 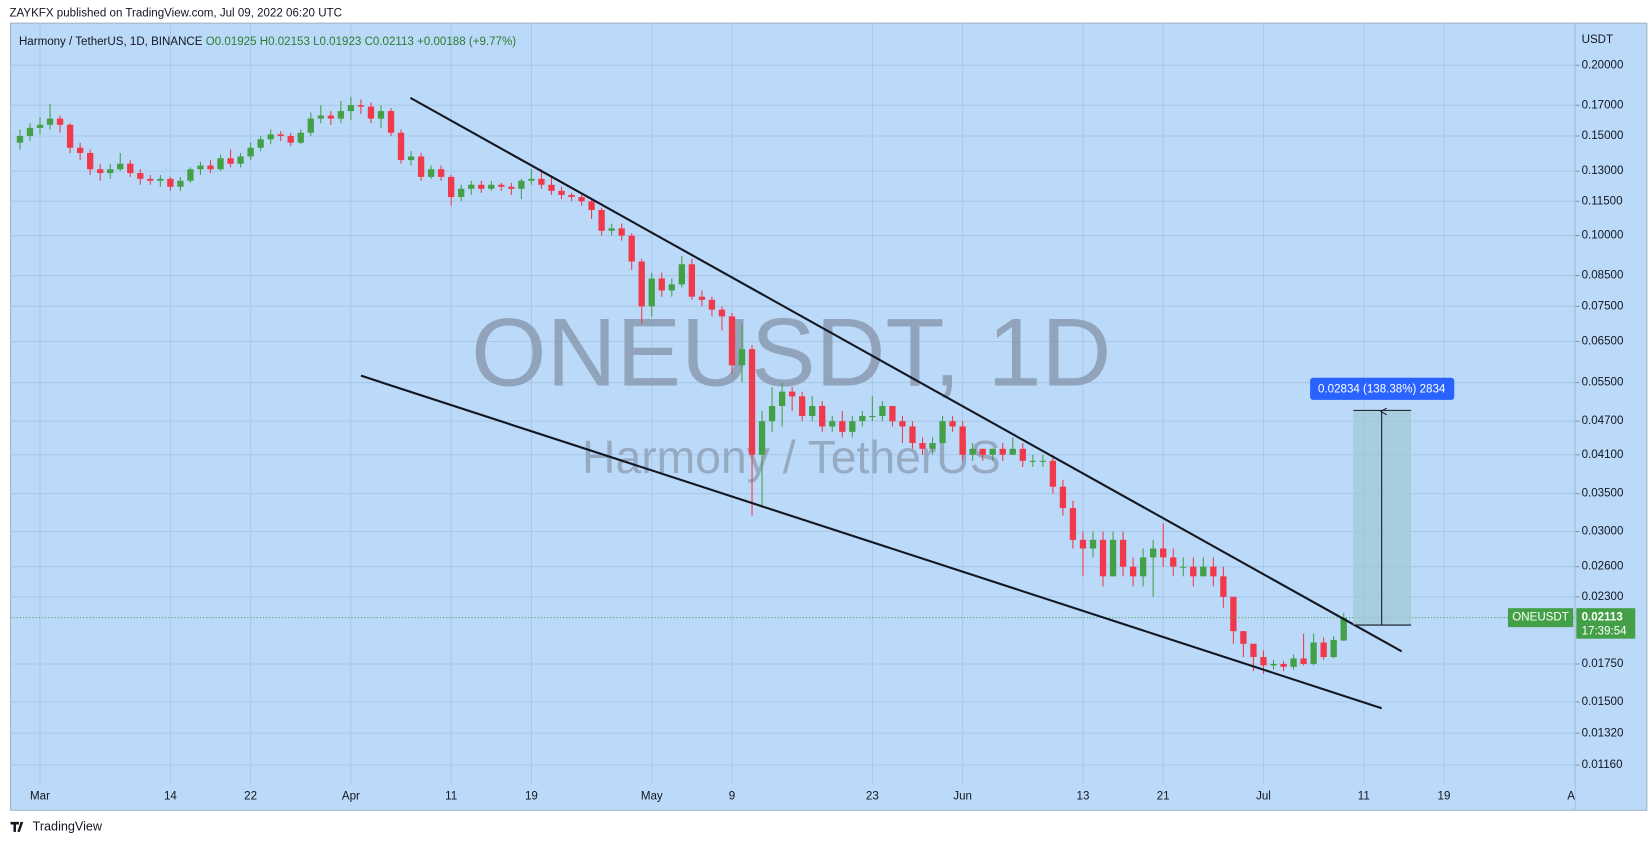 I want to click on y-tick-label: 0.02300, so click(x=1603, y=597).